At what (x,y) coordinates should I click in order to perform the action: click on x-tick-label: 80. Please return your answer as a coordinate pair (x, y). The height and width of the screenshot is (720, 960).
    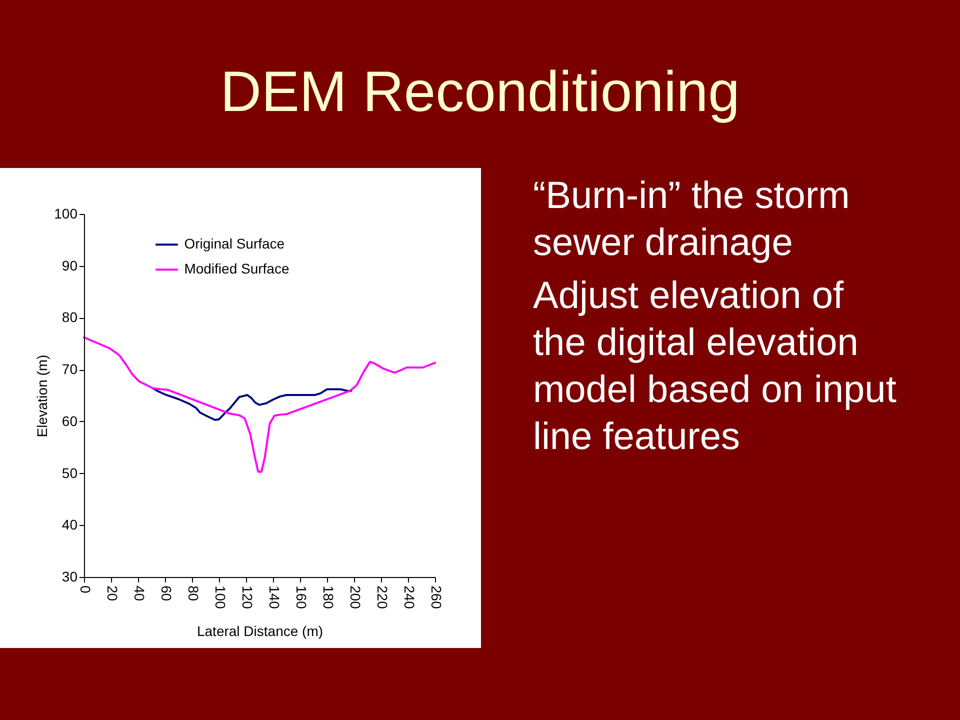
    Looking at the image, I should click on (194, 594).